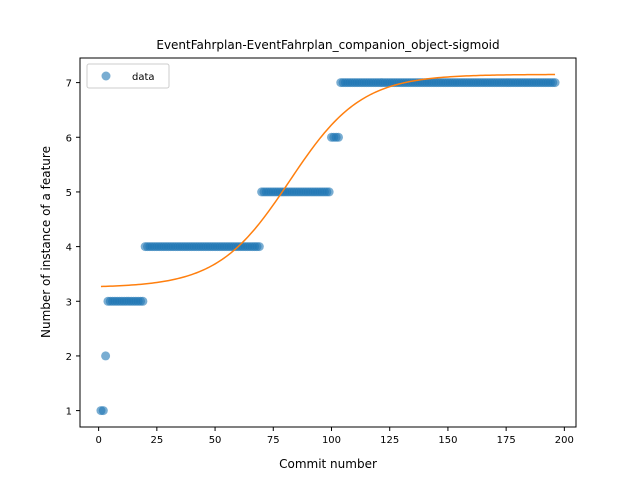 The image size is (640, 480). Describe the element at coordinates (69, 412) in the screenshot. I see `y-tick-label: 1` at that location.